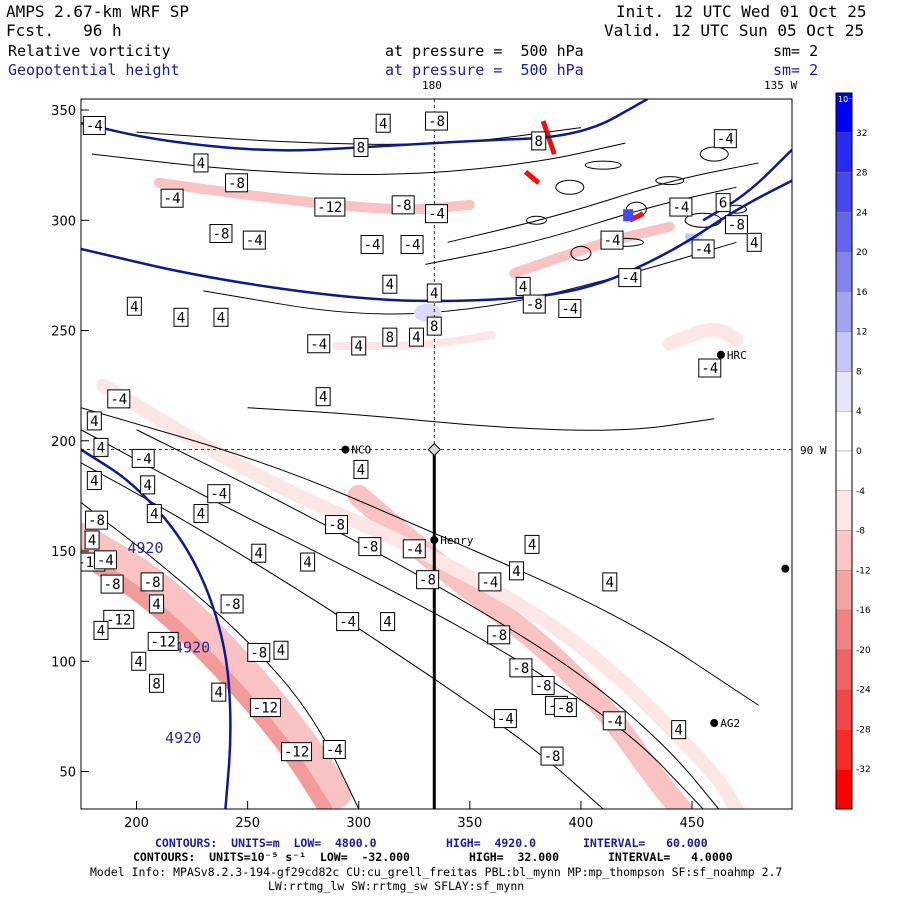 This screenshot has width=900, height=900. I want to click on field2-name: Geopotential height, so click(94, 70).